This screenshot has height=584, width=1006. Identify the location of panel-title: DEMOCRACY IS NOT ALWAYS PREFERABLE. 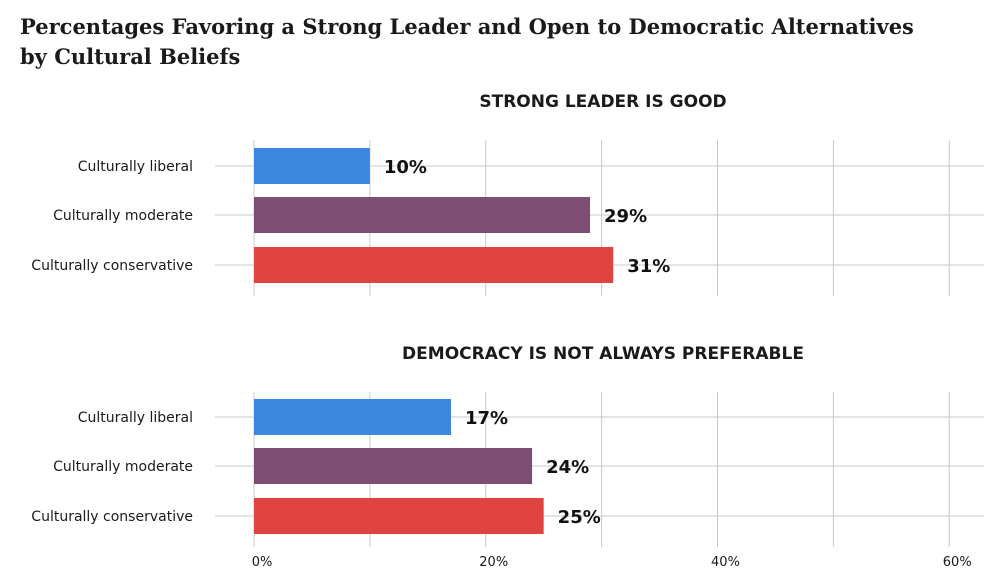
(603, 354).